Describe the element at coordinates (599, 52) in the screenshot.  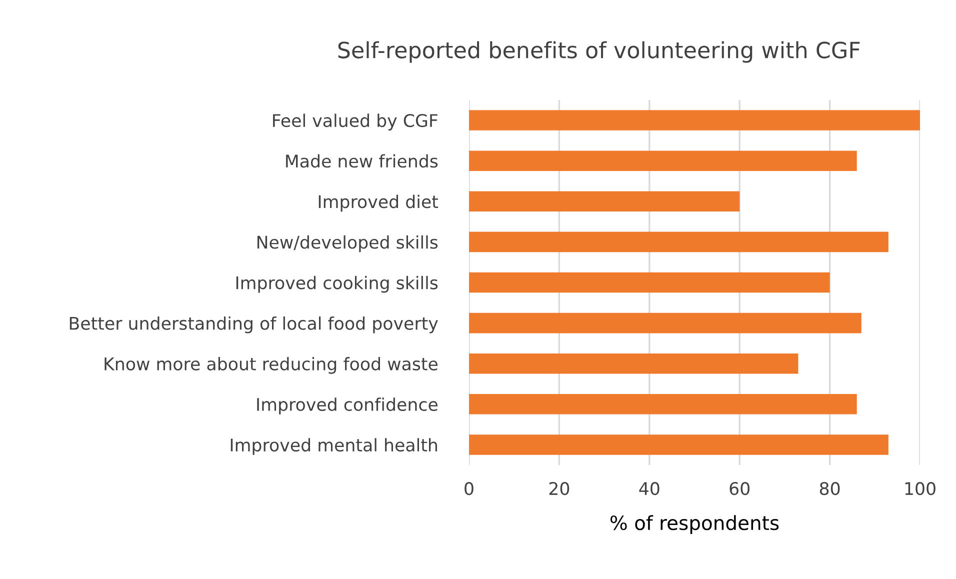
I see `chart-title: Self-reported benefits of volunteering with CGF` at that location.